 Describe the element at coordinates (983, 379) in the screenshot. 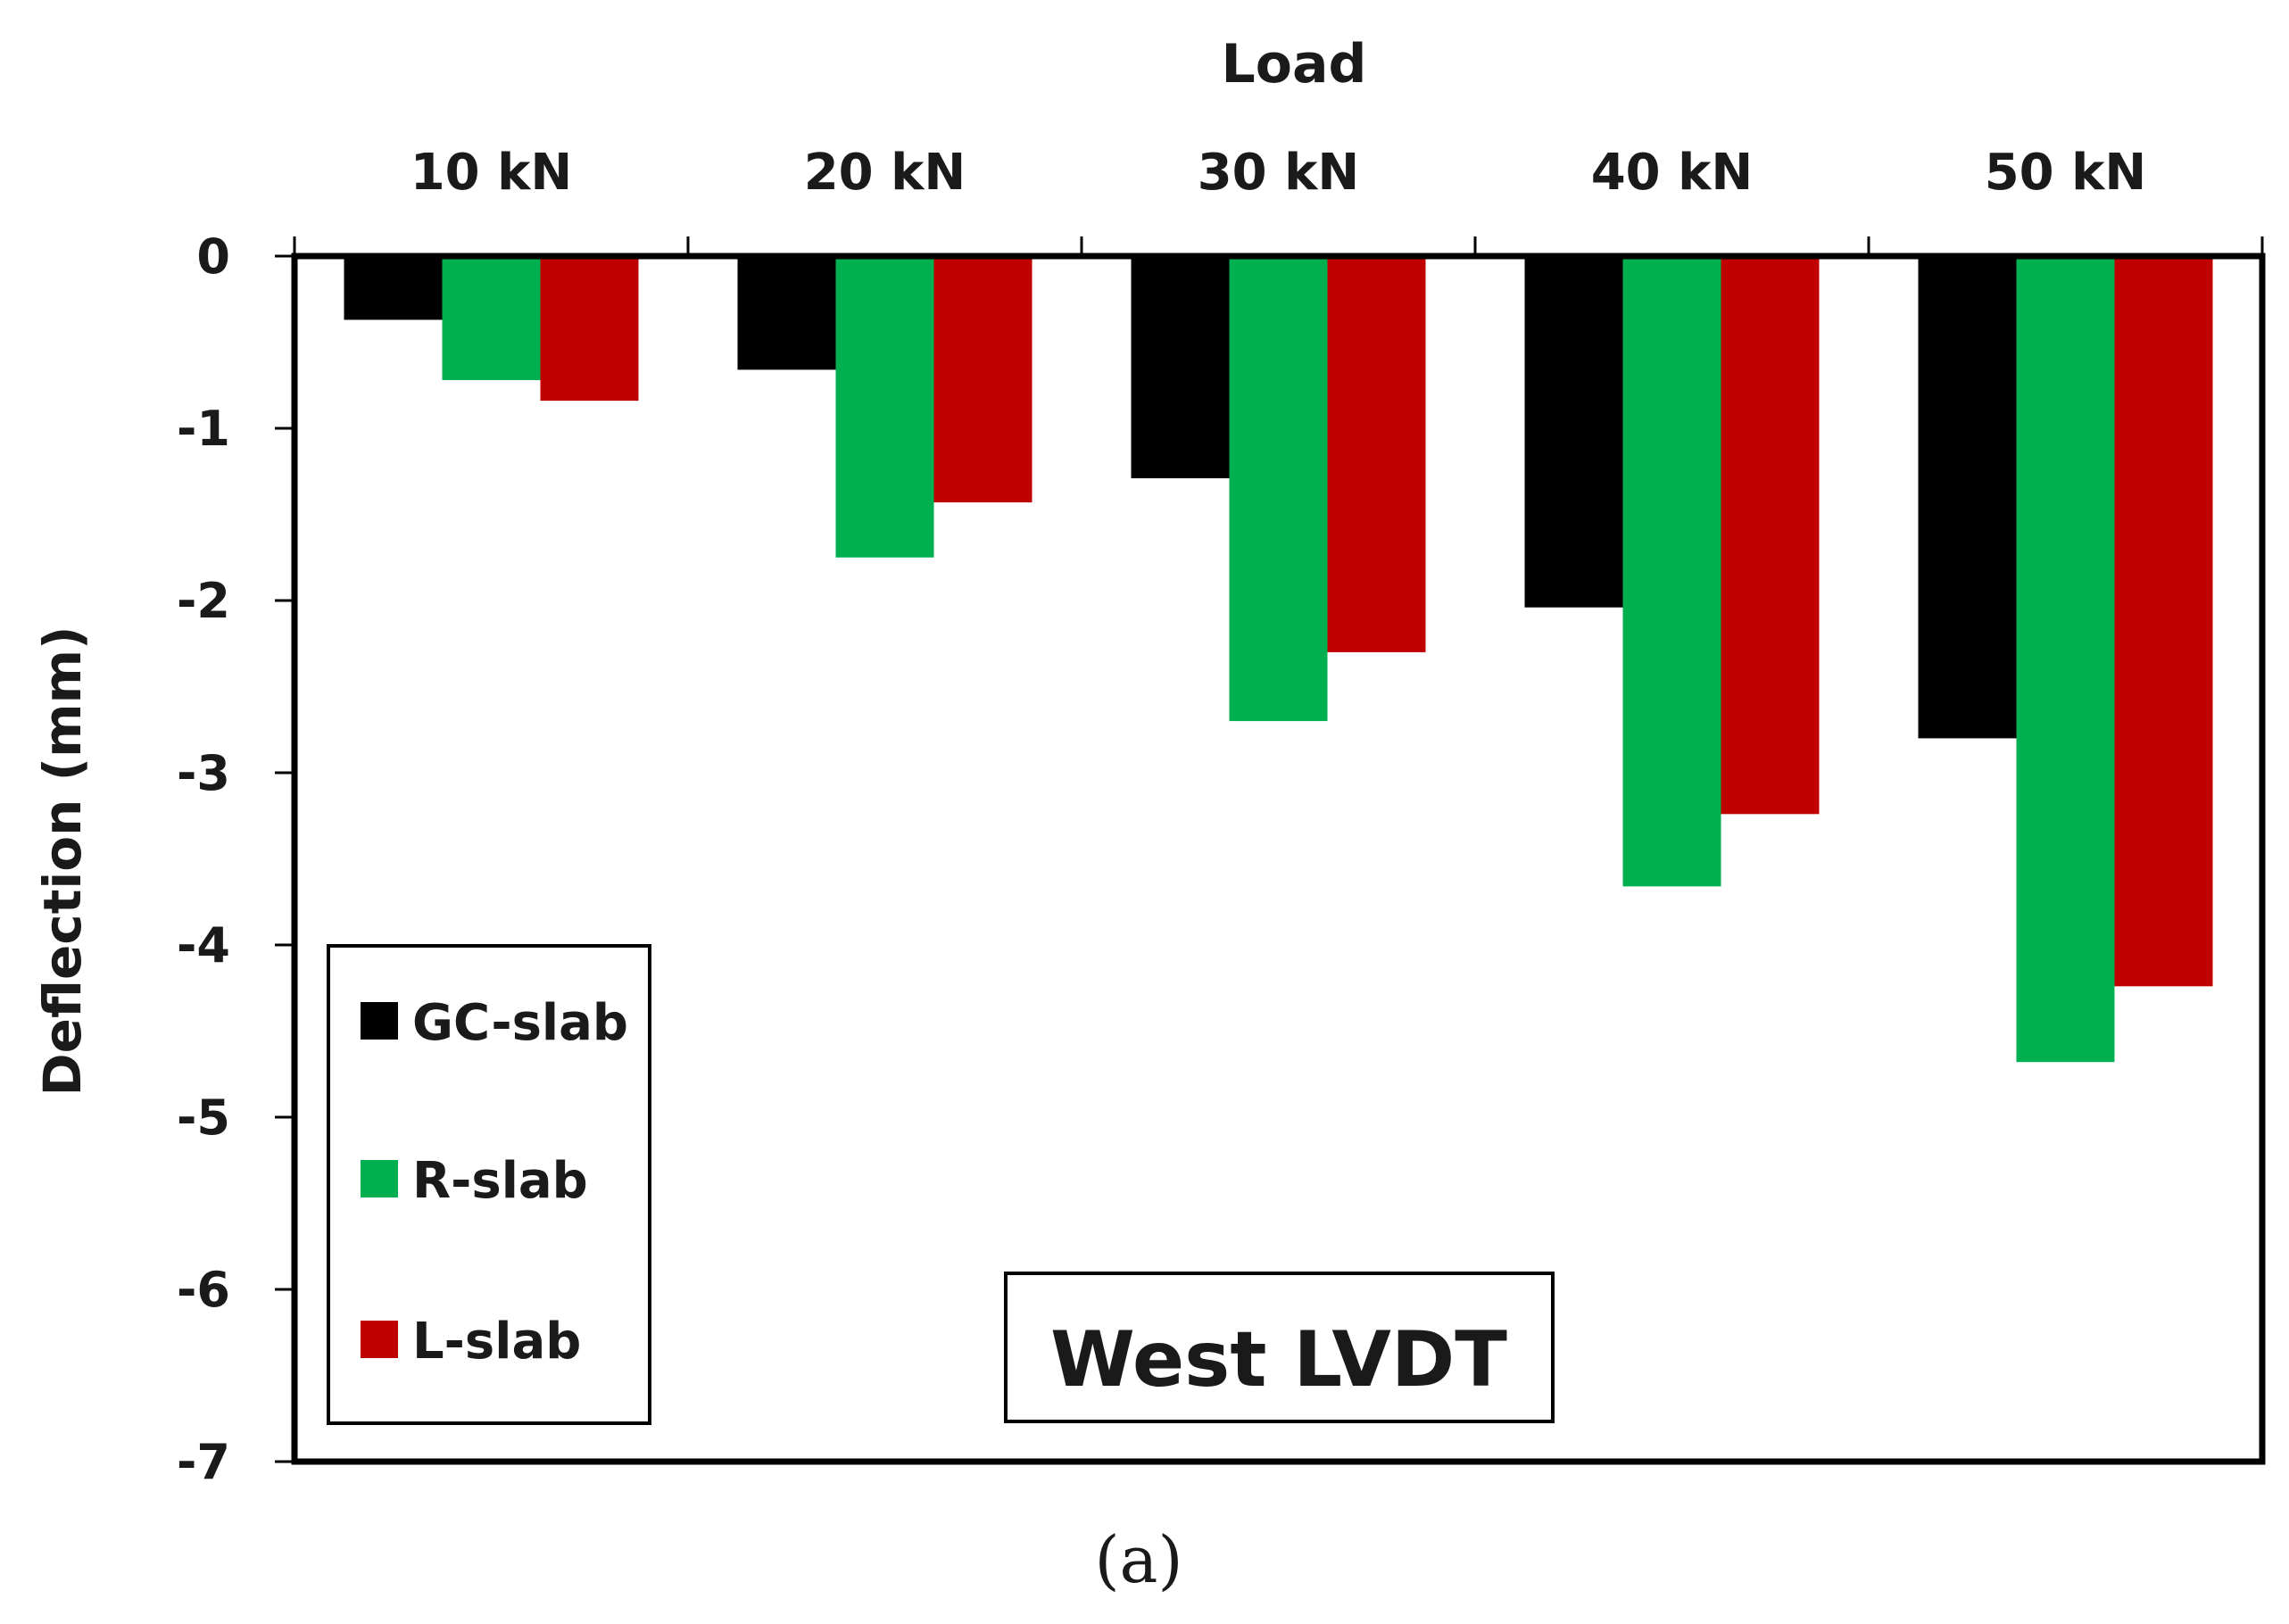

I see `bar-l-slab-20kn` at that location.